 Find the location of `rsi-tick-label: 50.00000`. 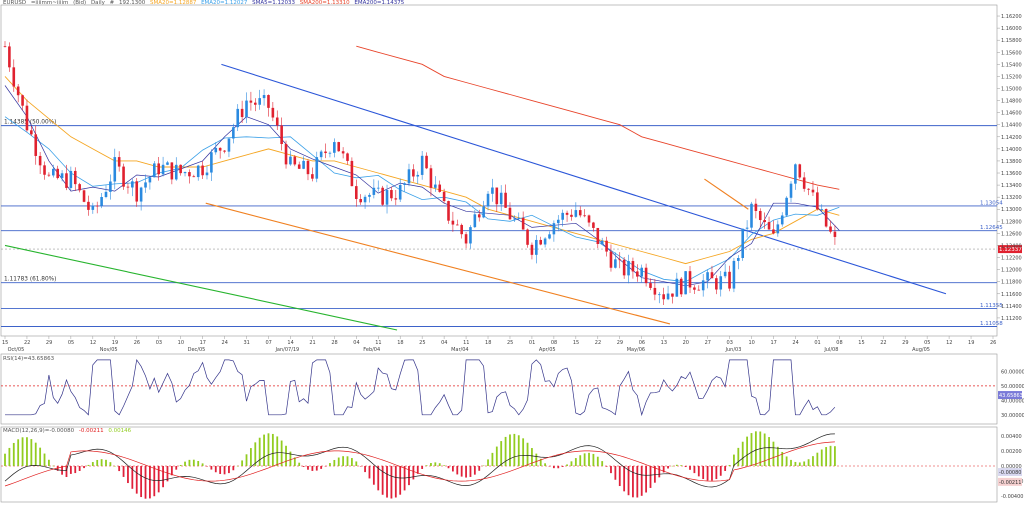

rsi-tick-label: 50.00000 is located at coordinates (1012, 387).